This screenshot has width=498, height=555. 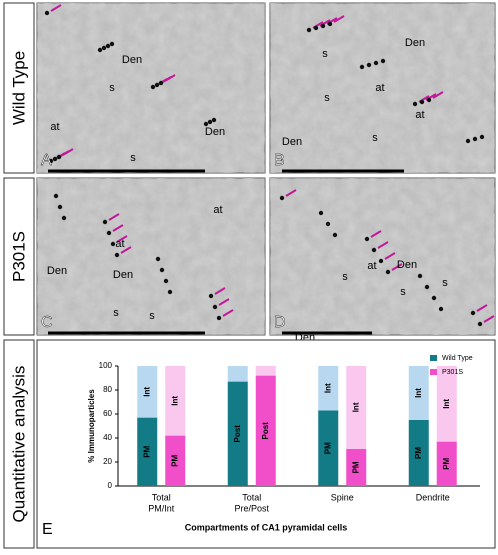 What do you see at coordinates (161, 508) in the screenshot?
I see `x-tick-label: PM/Int` at bounding box center [161, 508].